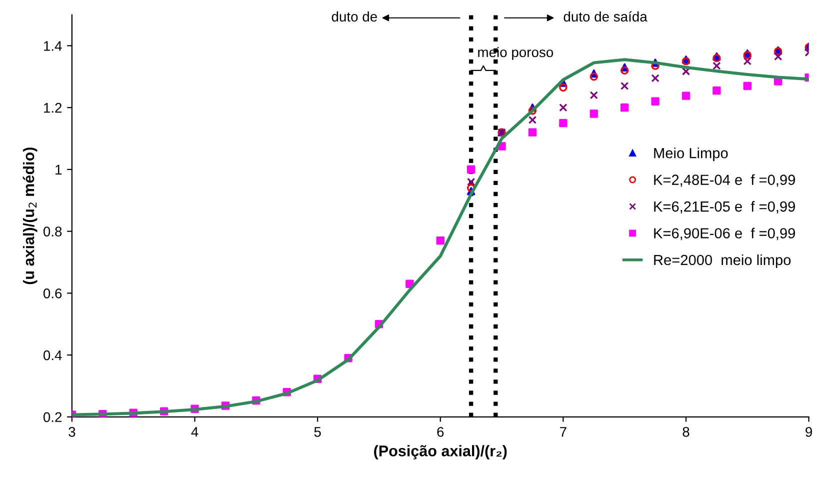 This screenshot has height=477, width=827. What do you see at coordinates (354, 16) in the screenshot?
I see `annotation: duto de` at bounding box center [354, 16].